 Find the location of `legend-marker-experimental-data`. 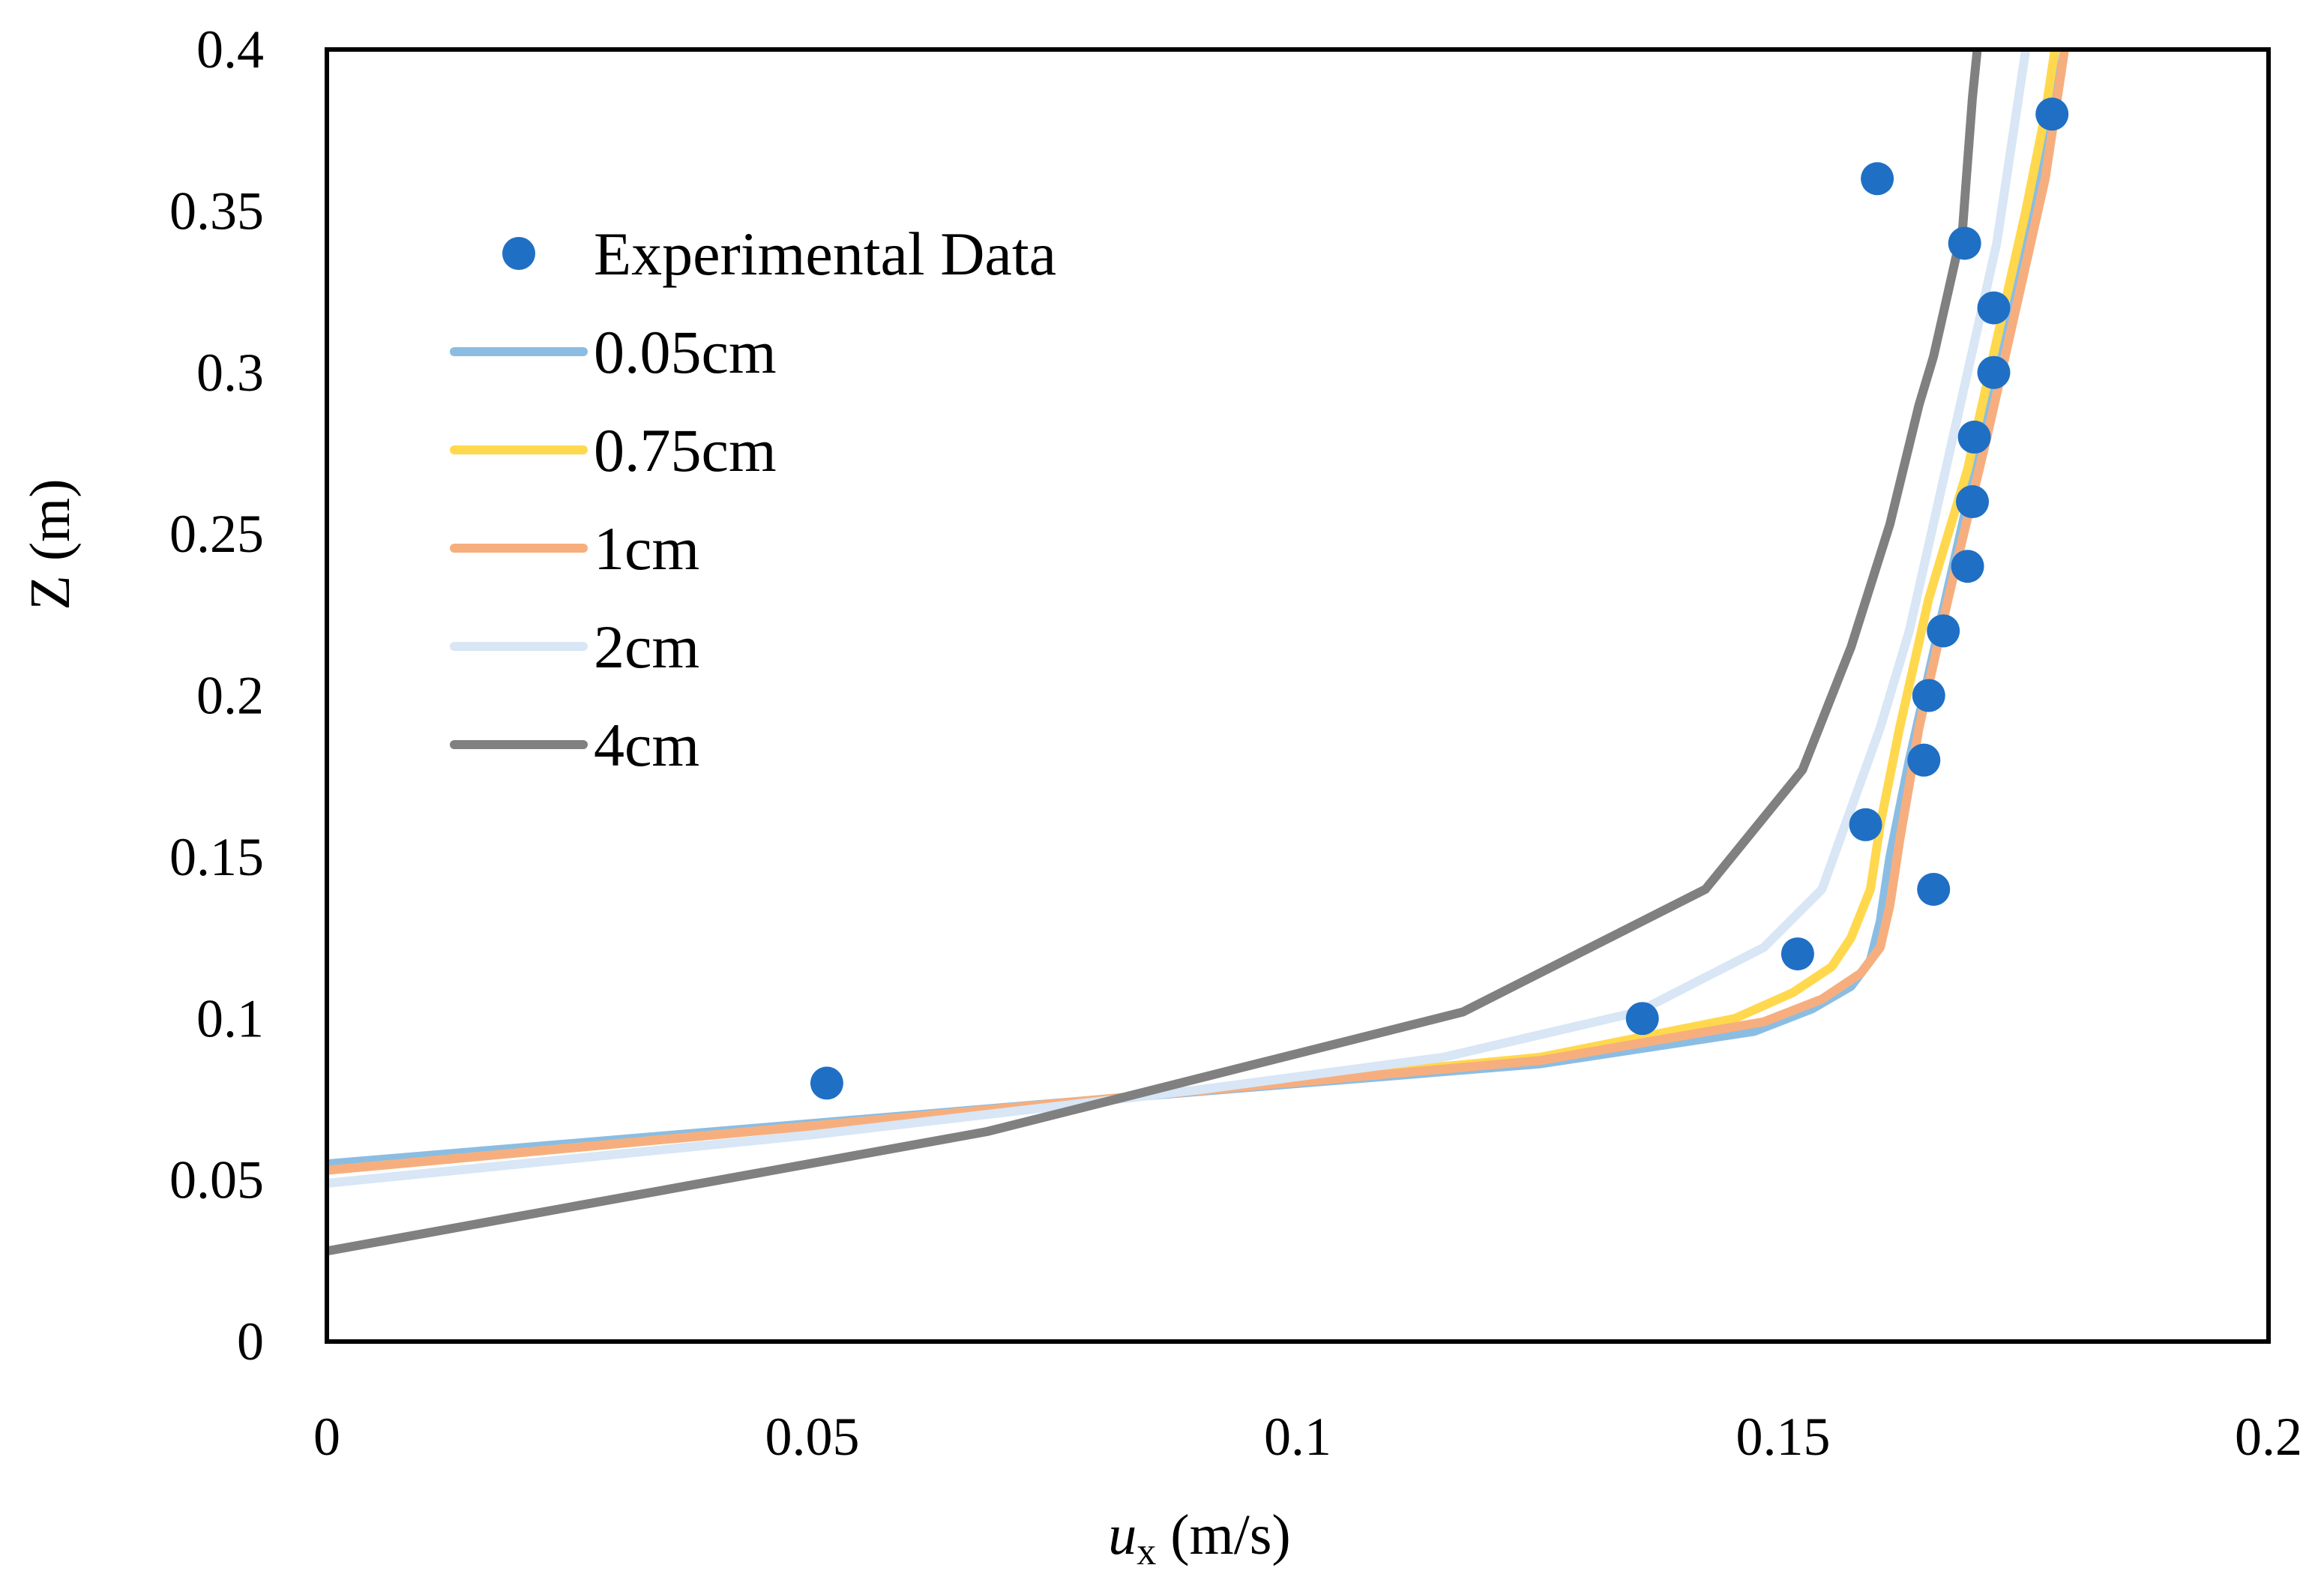

legend-marker-experimental-data is located at coordinates (518, 253).